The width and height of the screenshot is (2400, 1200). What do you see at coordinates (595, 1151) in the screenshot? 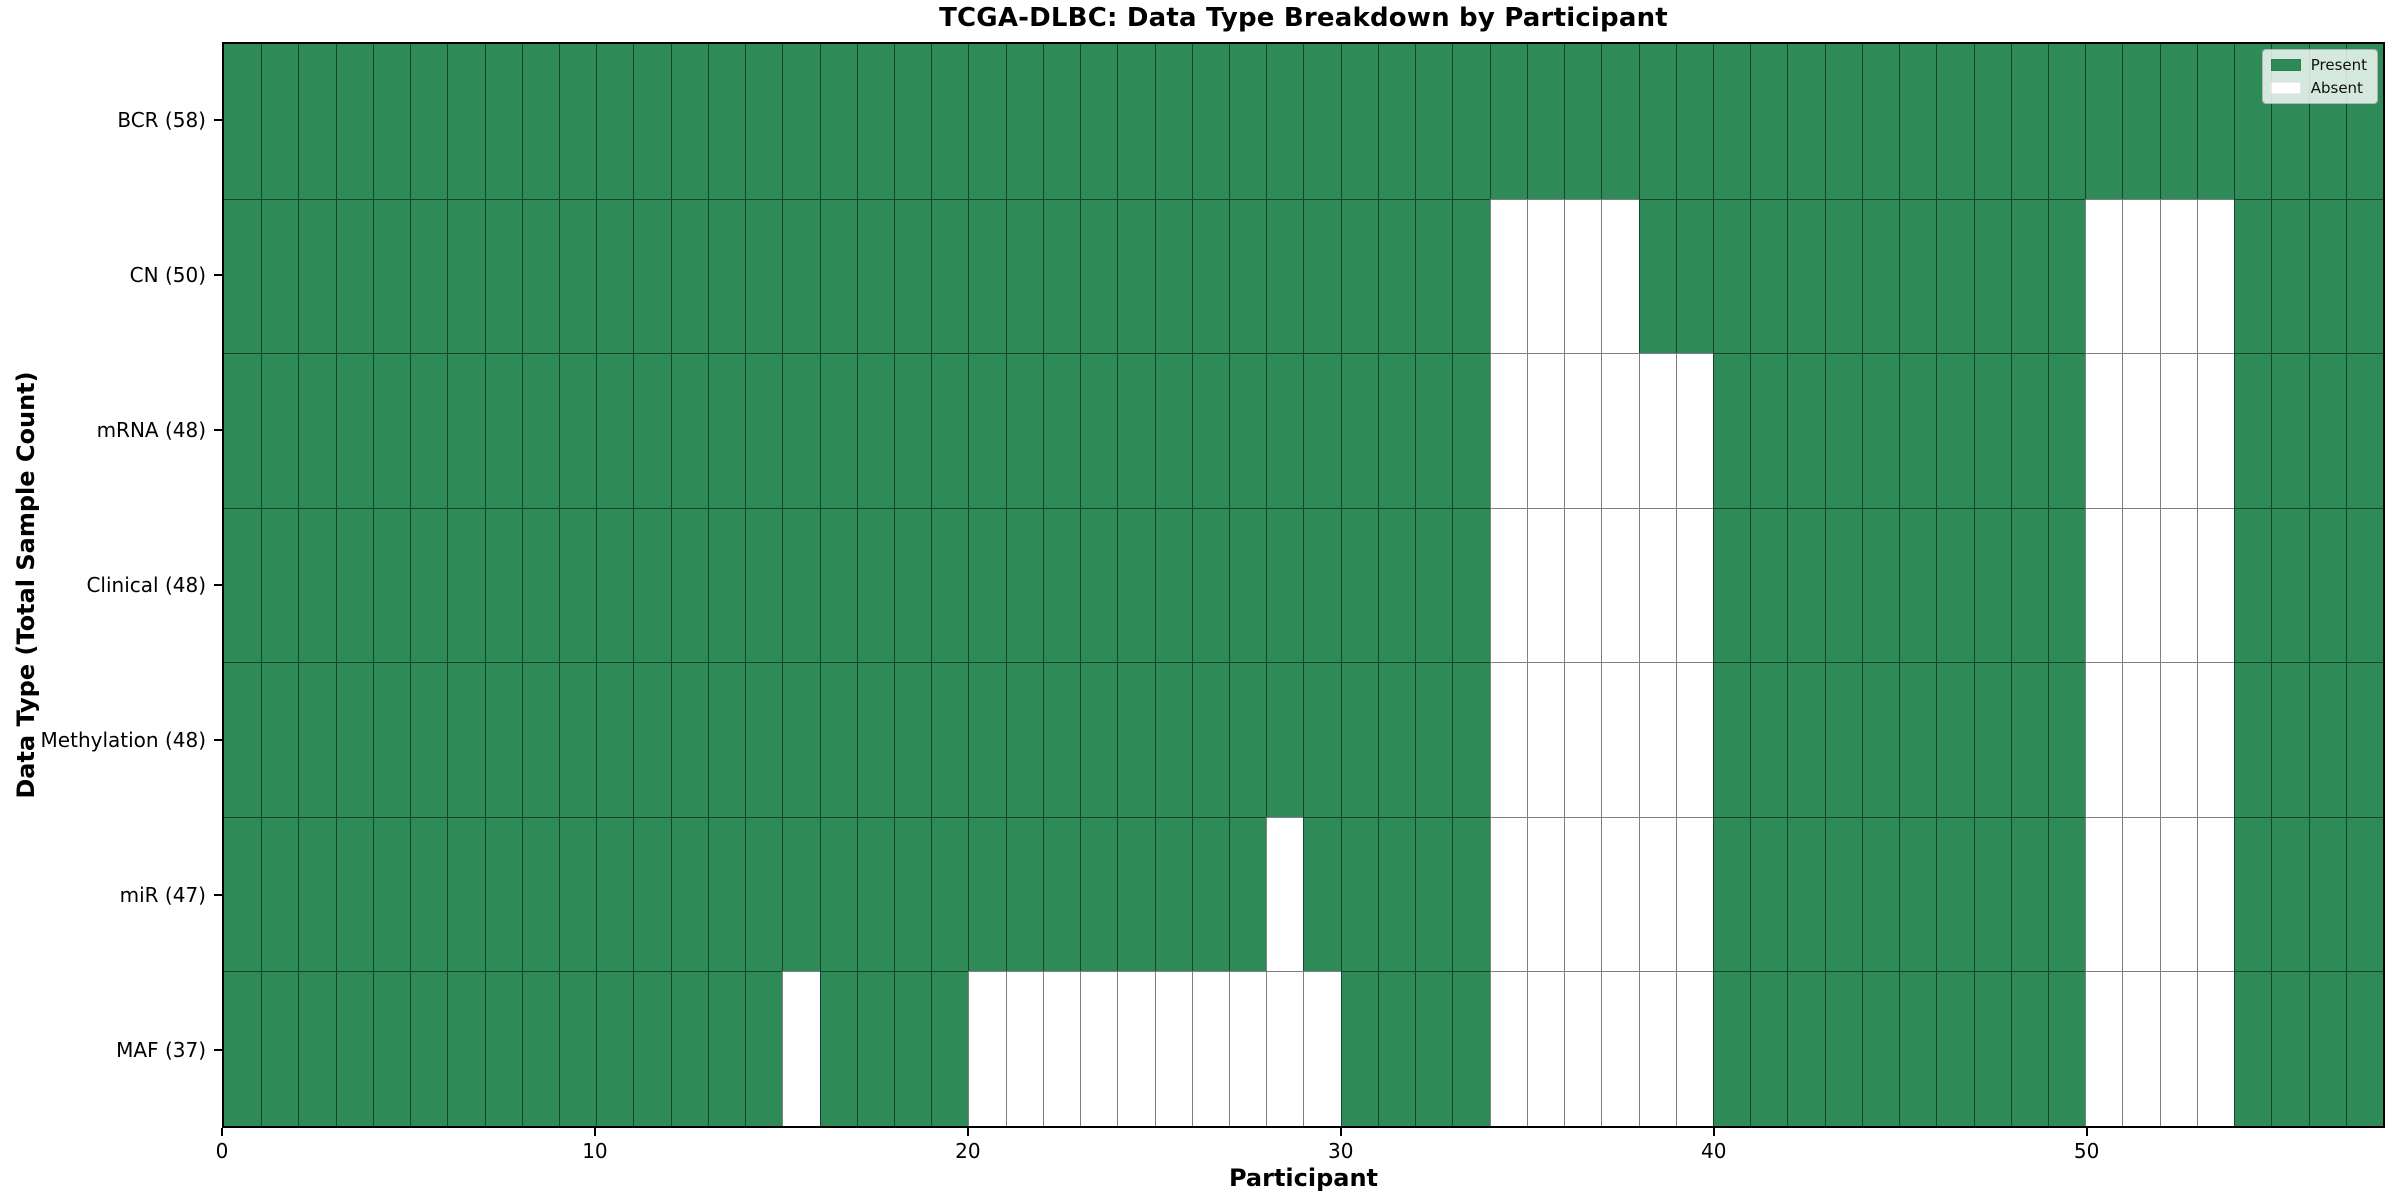
I see `x-tick-label: 10` at bounding box center [595, 1151].